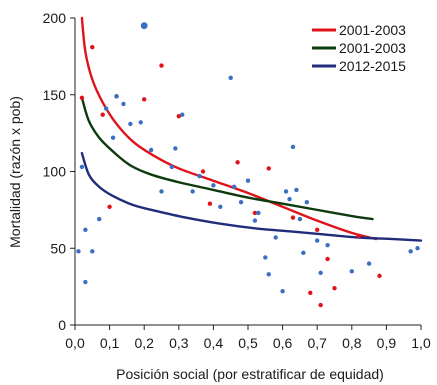 Image resolution: width=437 pixels, height=385 pixels. Describe the element at coordinates (144, 343) in the screenshot. I see `x-tick-label: 0,2` at that location.